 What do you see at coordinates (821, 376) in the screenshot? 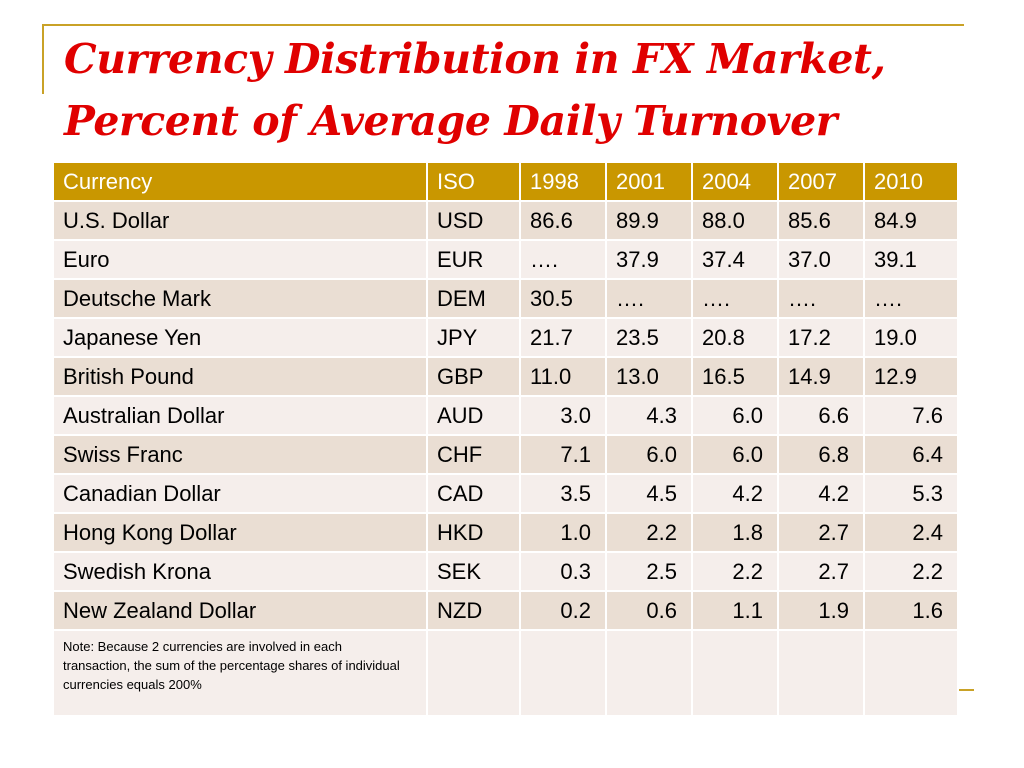
I see `cell-value: 14.9` at bounding box center [821, 376].